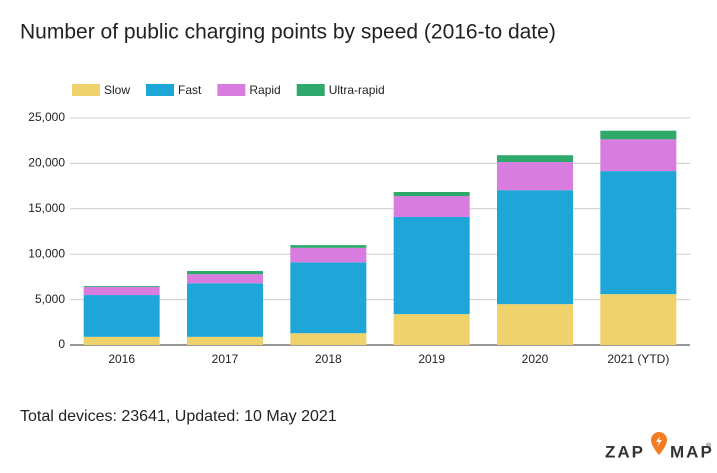 This screenshot has height=473, width=717. What do you see at coordinates (121, 359) in the screenshot?
I see `x-tick-label: 2016` at bounding box center [121, 359].